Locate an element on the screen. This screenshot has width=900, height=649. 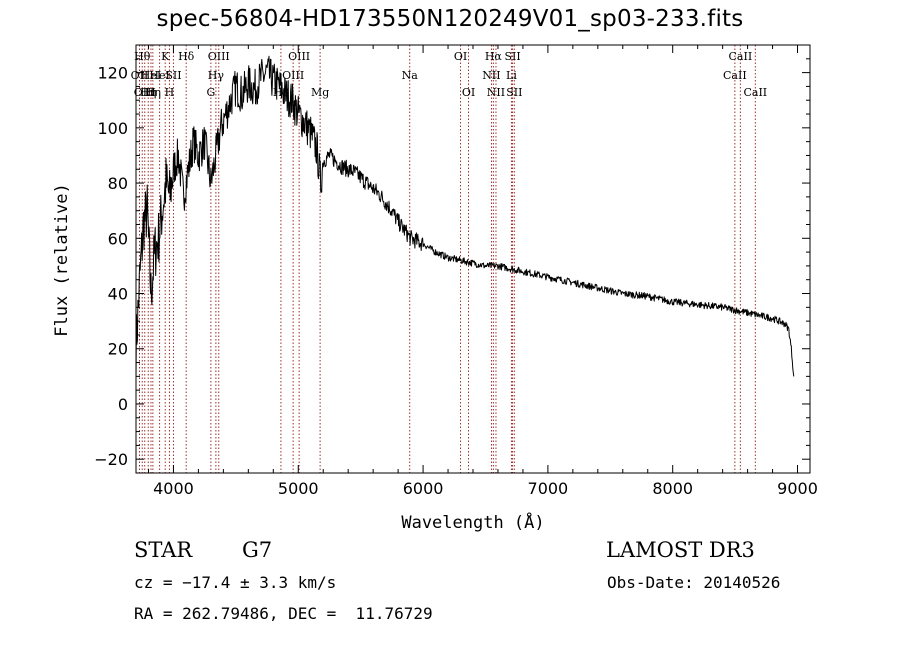
y-tick-label-4: 60 is located at coordinates (118, 238).